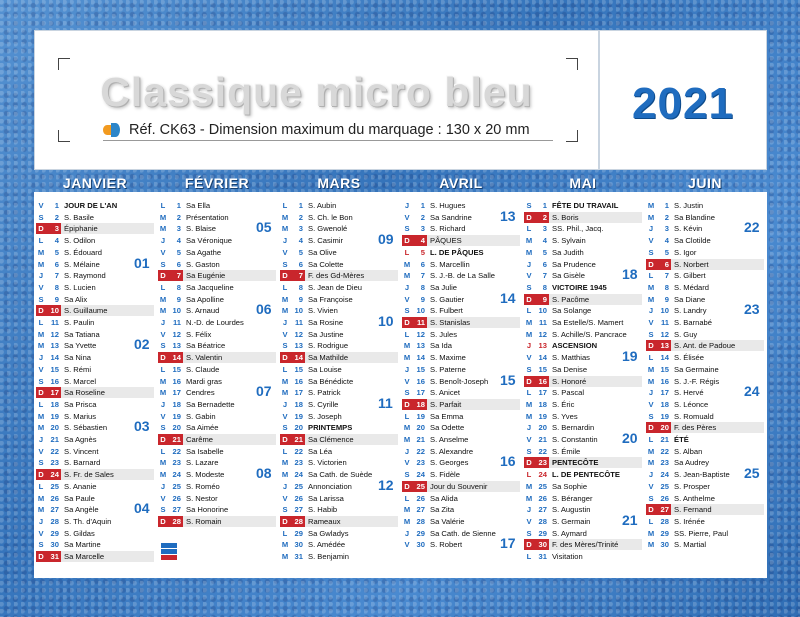 This screenshot has width=800, height=617. What do you see at coordinates (204, 252) in the screenshot?
I see `saint-name: Sa Agathe` at bounding box center [204, 252].